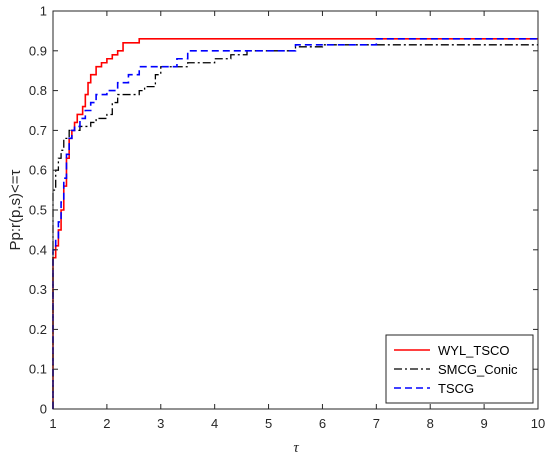 The width and height of the screenshot is (550, 457). Describe the element at coordinates (478, 369) in the screenshot. I see `legend-label-smcg-conic: SMCG_Conic` at that location.